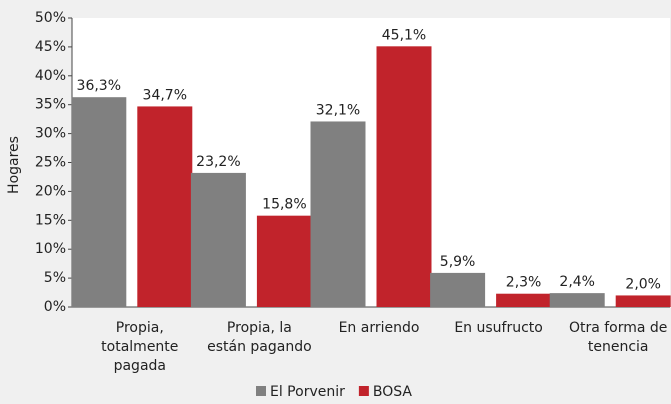  Describe the element at coordinates (259, 337) in the screenshot. I see `x-tick-label: Propia, la están pagando` at that location.